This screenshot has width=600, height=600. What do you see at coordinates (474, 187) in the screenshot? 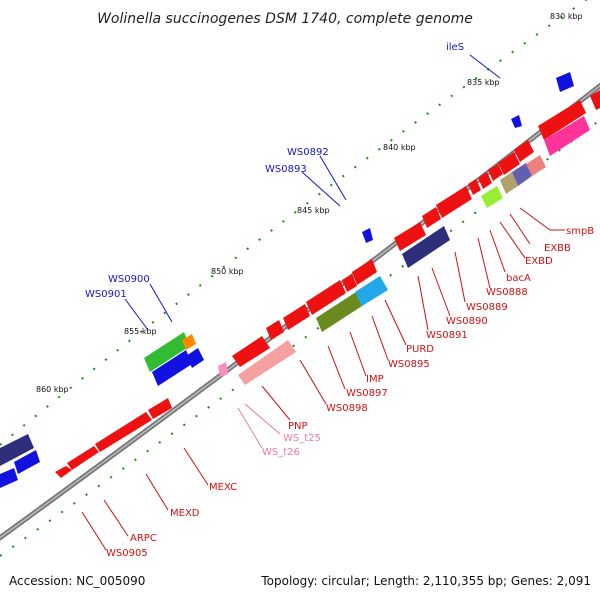
I see `gene-baca` at bounding box center [474, 187].